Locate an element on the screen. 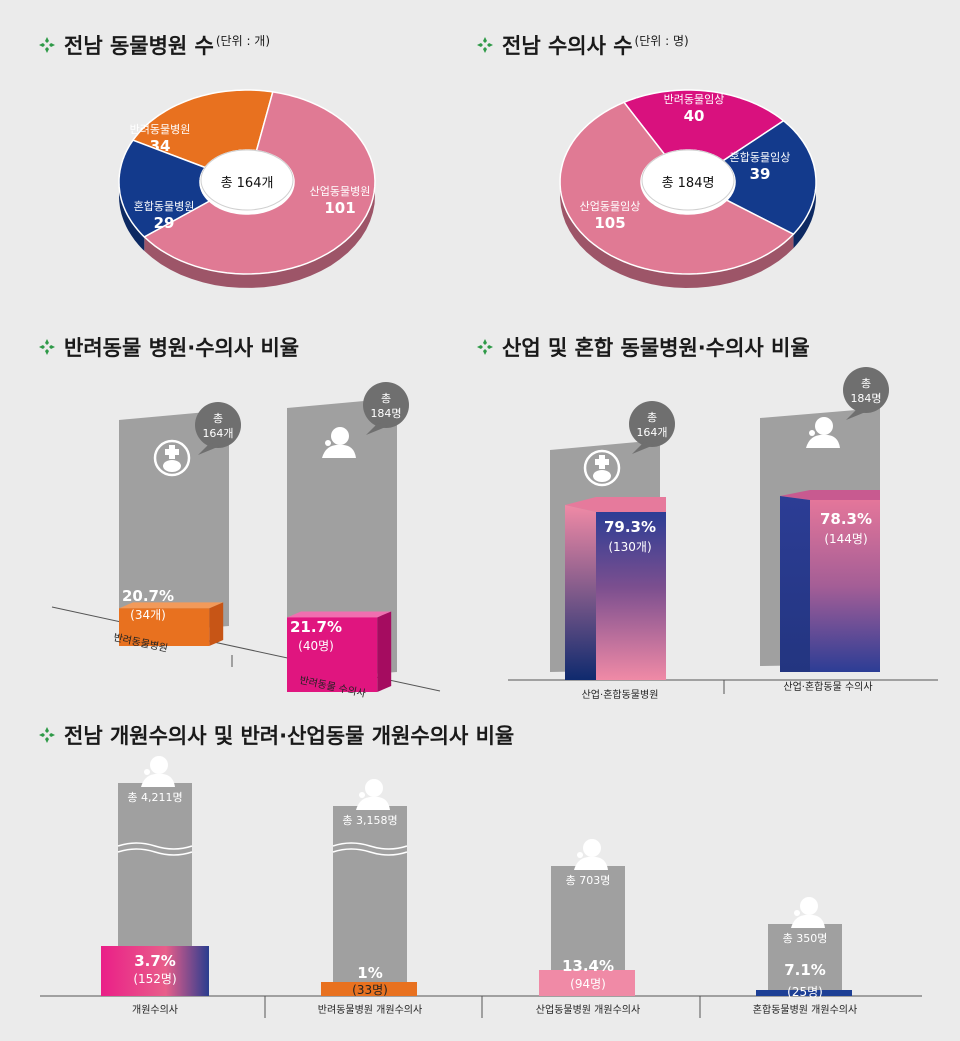  hospitals-title: 전남 동물병원 수 (단위 : 개) is located at coordinates (154, 45).